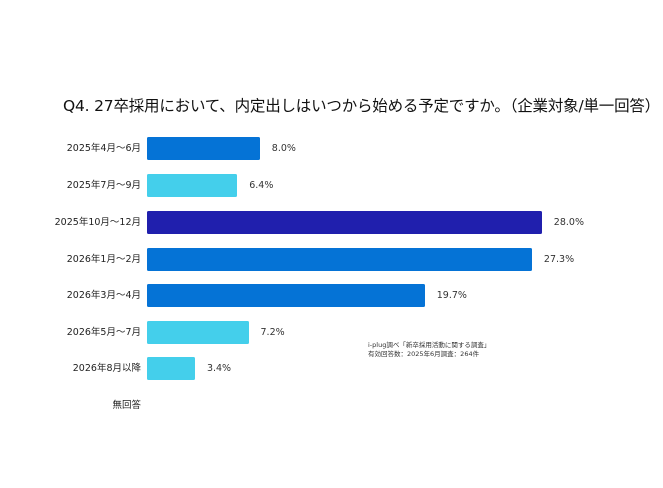 Image resolution: width=663 pixels, height=488 pixels. Describe the element at coordinates (424, 354) in the screenshot. I see `source-note-line2: 有効回答数：2025年6月調査：264件` at that location.